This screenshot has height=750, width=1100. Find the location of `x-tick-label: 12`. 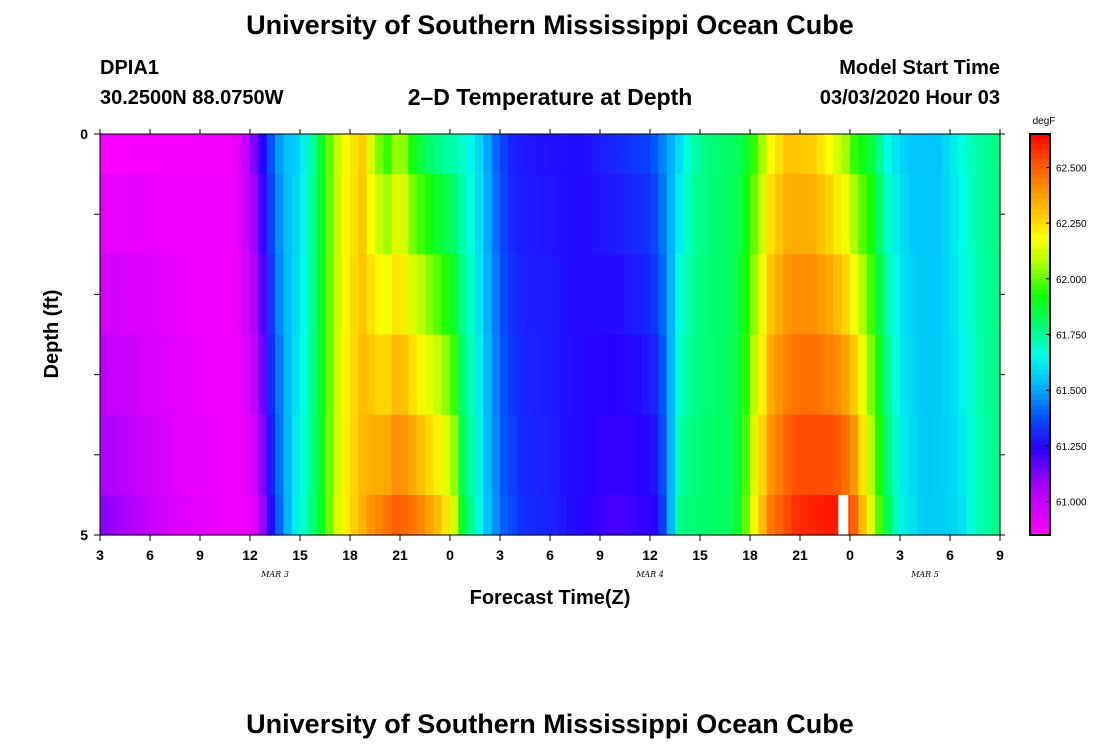

x-tick-label: 12 is located at coordinates (650, 555).